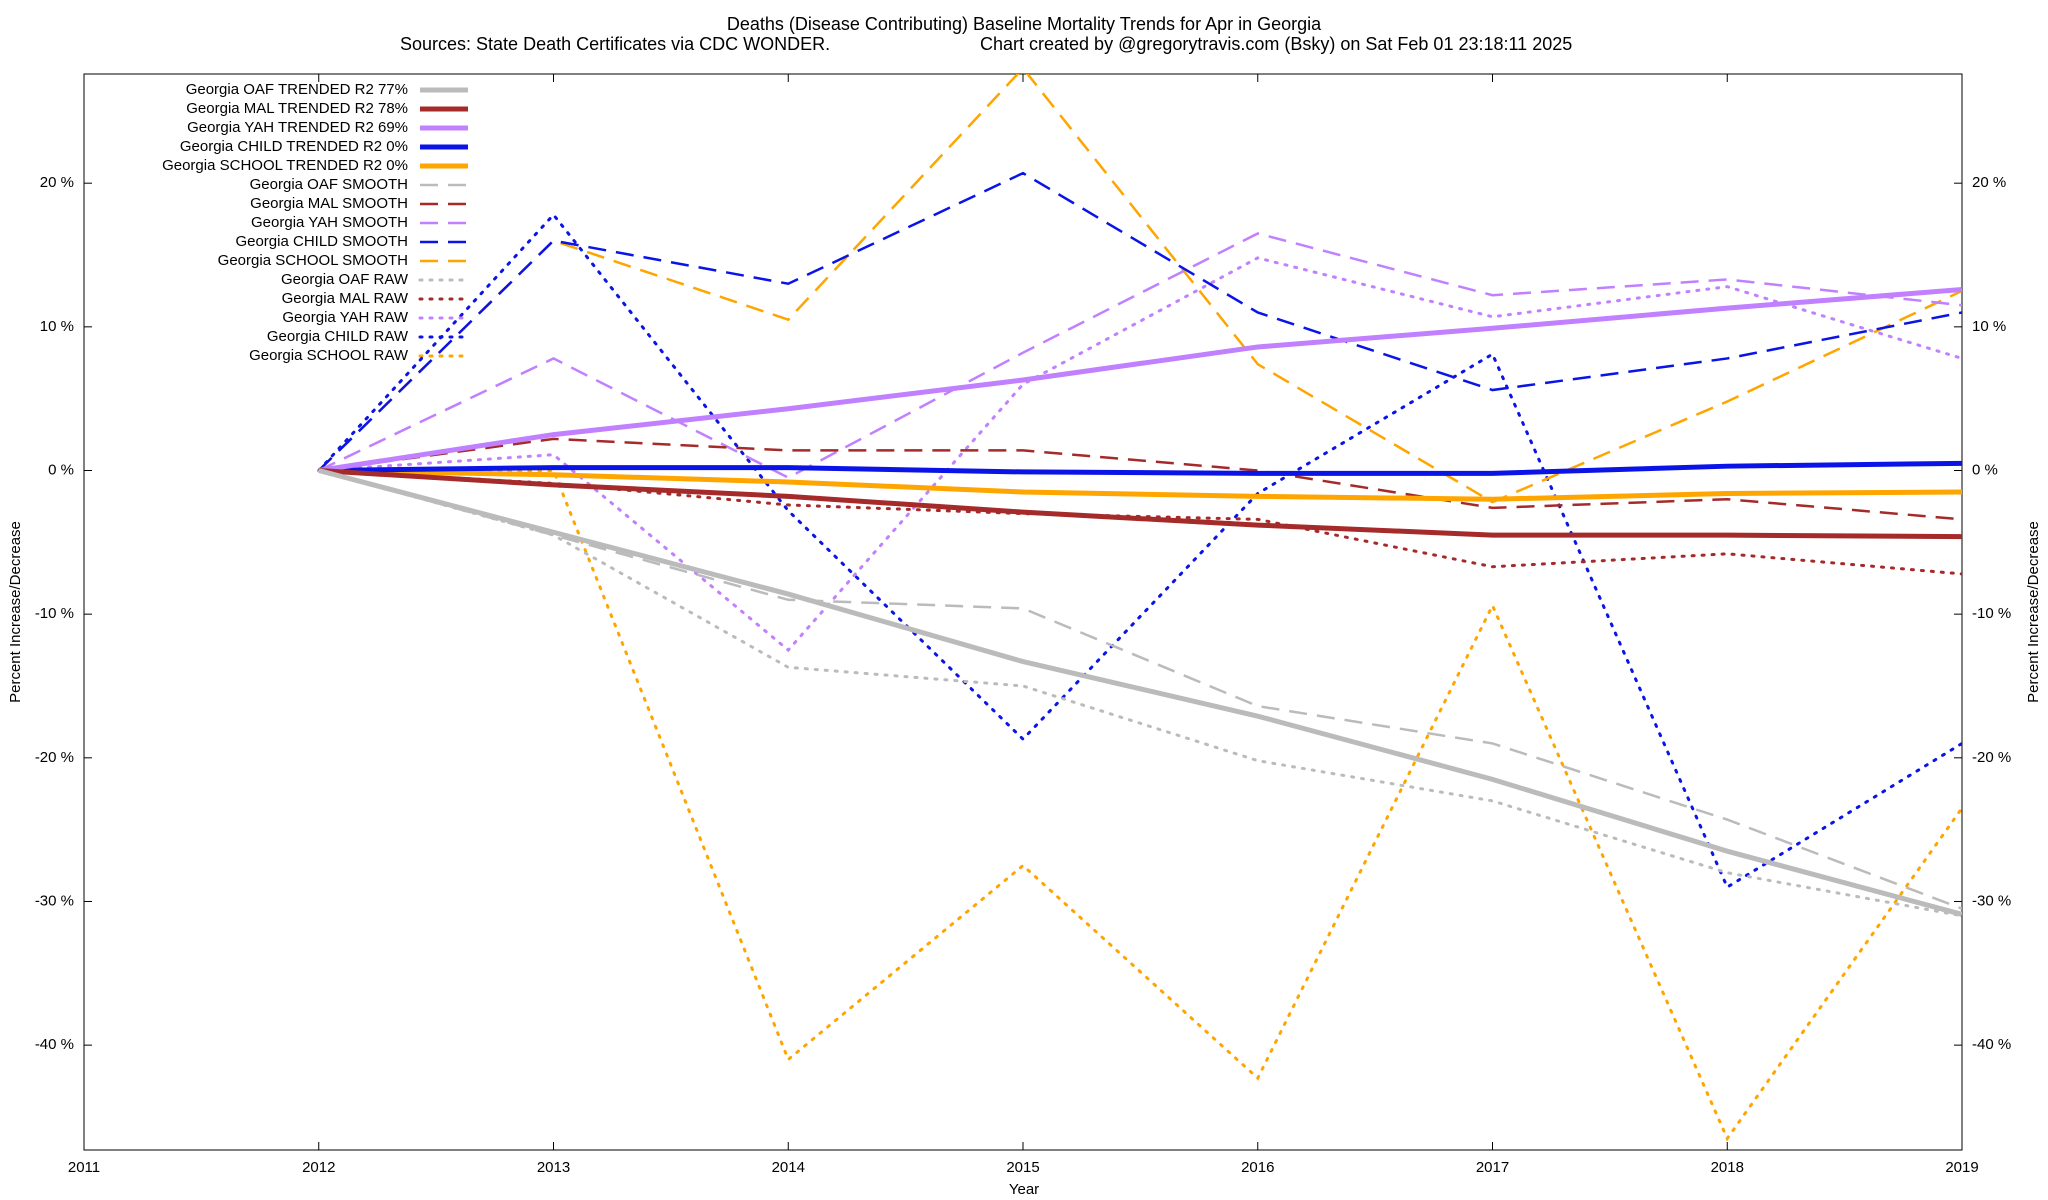 This screenshot has width=2048, height=1200. What do you see at coordinates (1492, 1167) in the screenshot?
I see `x-tick-label: 2017` at bounding box center [1492, 1167].